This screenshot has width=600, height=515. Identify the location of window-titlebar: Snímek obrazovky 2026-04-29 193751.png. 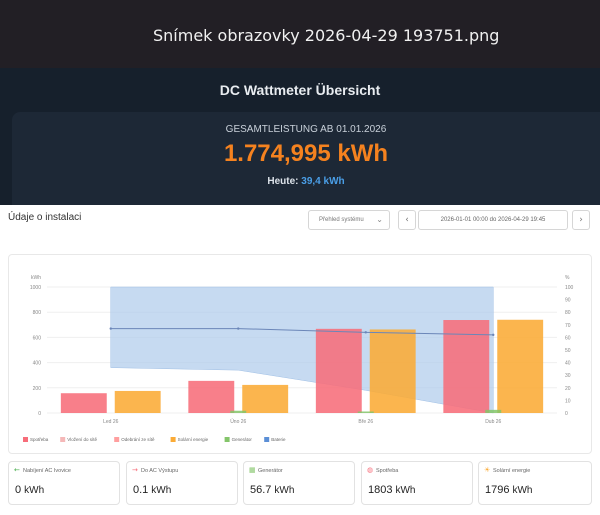
(300, 34).